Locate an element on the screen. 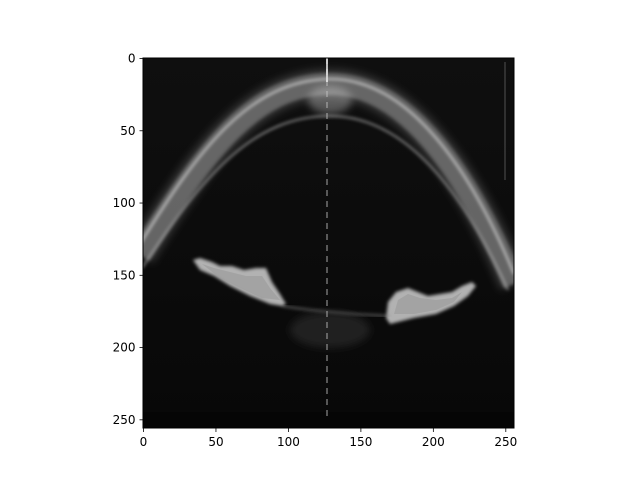 The height and width of the screenshot is (480, 640). y-axis: 0 50 100 150 200 250 is located at coordinates (128, 239).